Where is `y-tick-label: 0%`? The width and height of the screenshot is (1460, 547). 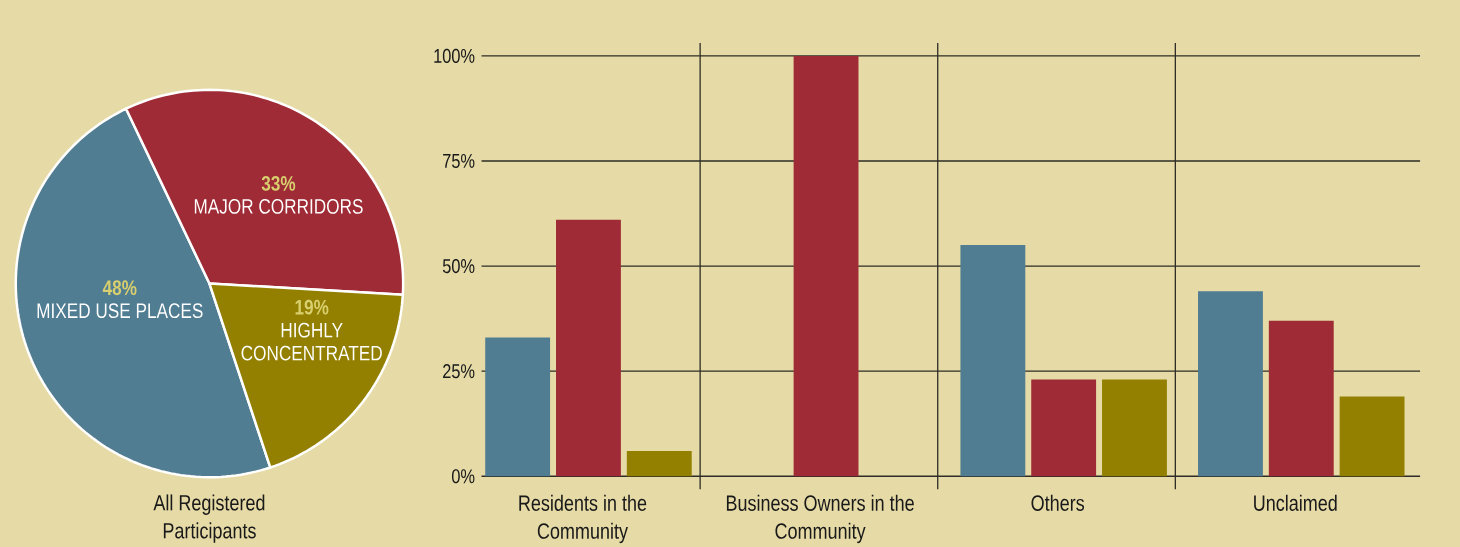 y-tick-label: 0% is located at coordinates (463, 476).